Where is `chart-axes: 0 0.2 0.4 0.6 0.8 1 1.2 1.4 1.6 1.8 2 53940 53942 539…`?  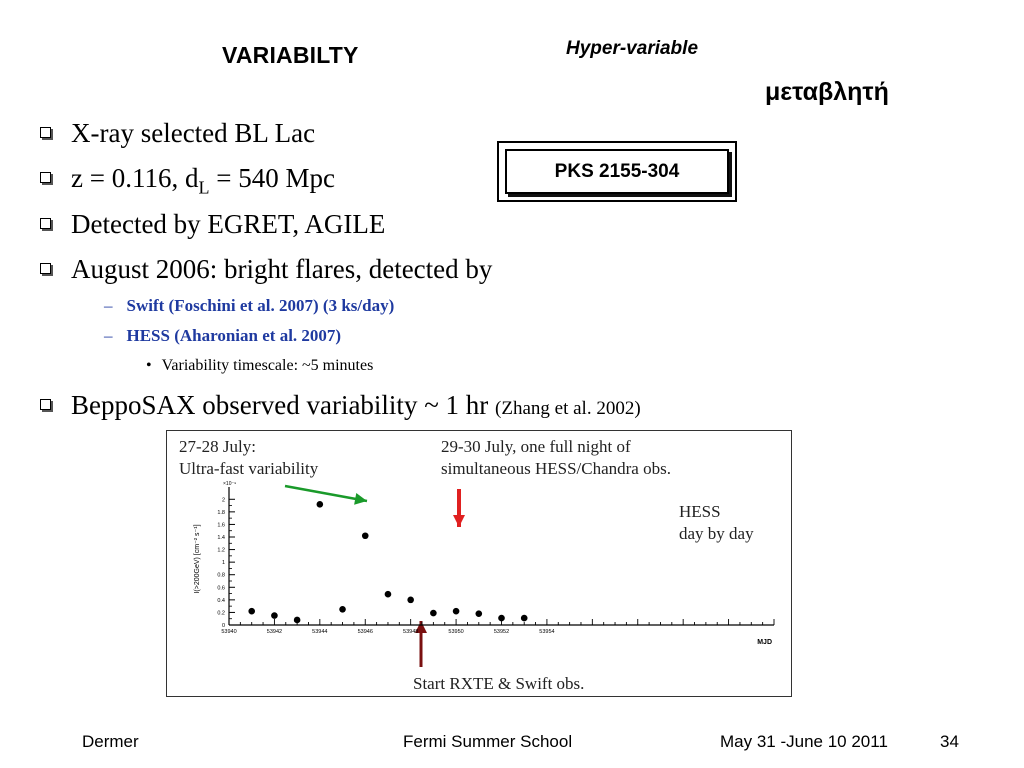 chart-axes: 0 0.2 0.4 0.6 0.8 1 1.2 1.4 1.6 1.8 2 53940 53942 539… is located at coordinates (484, 563).